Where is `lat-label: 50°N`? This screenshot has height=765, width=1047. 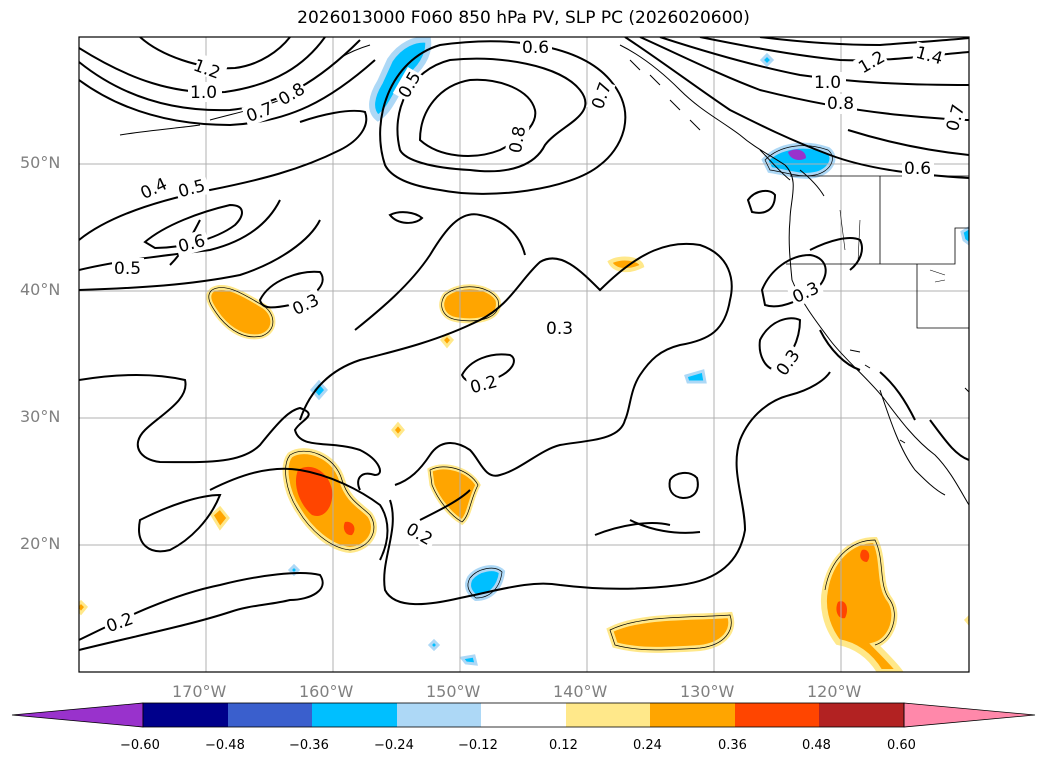
lat-label: 50°N is located at coordinates (40, 162).